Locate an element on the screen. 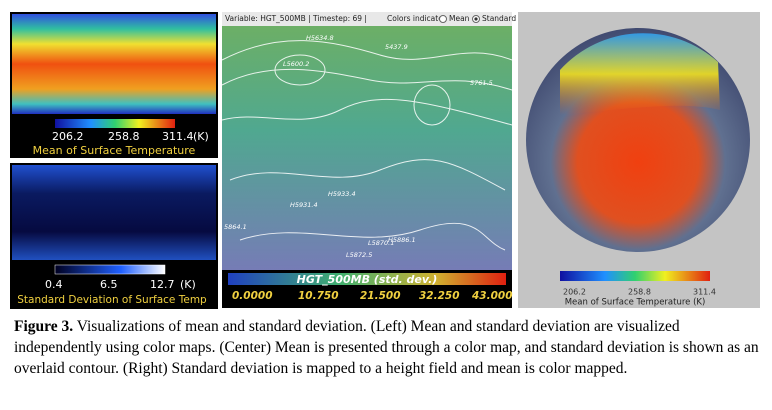 The image size is (772, 410). contour-label: L5600.2 is located at coordinates (296, 64).